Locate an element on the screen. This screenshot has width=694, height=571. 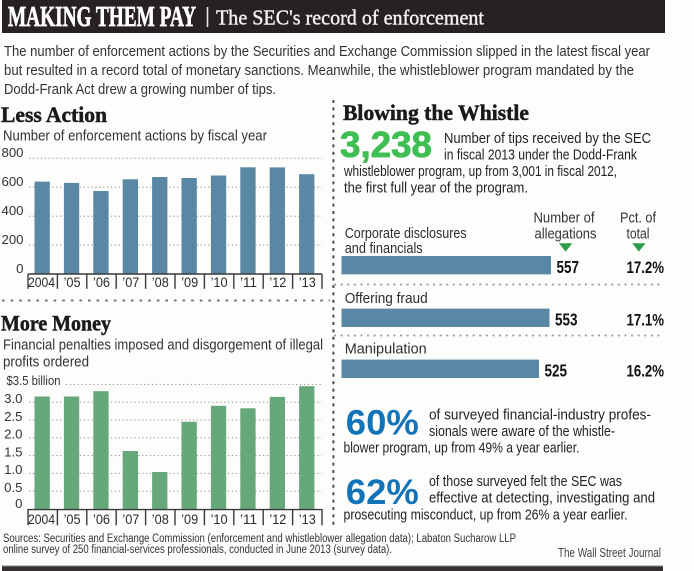
svg-text: 600 is located at coordinates (12, 181).